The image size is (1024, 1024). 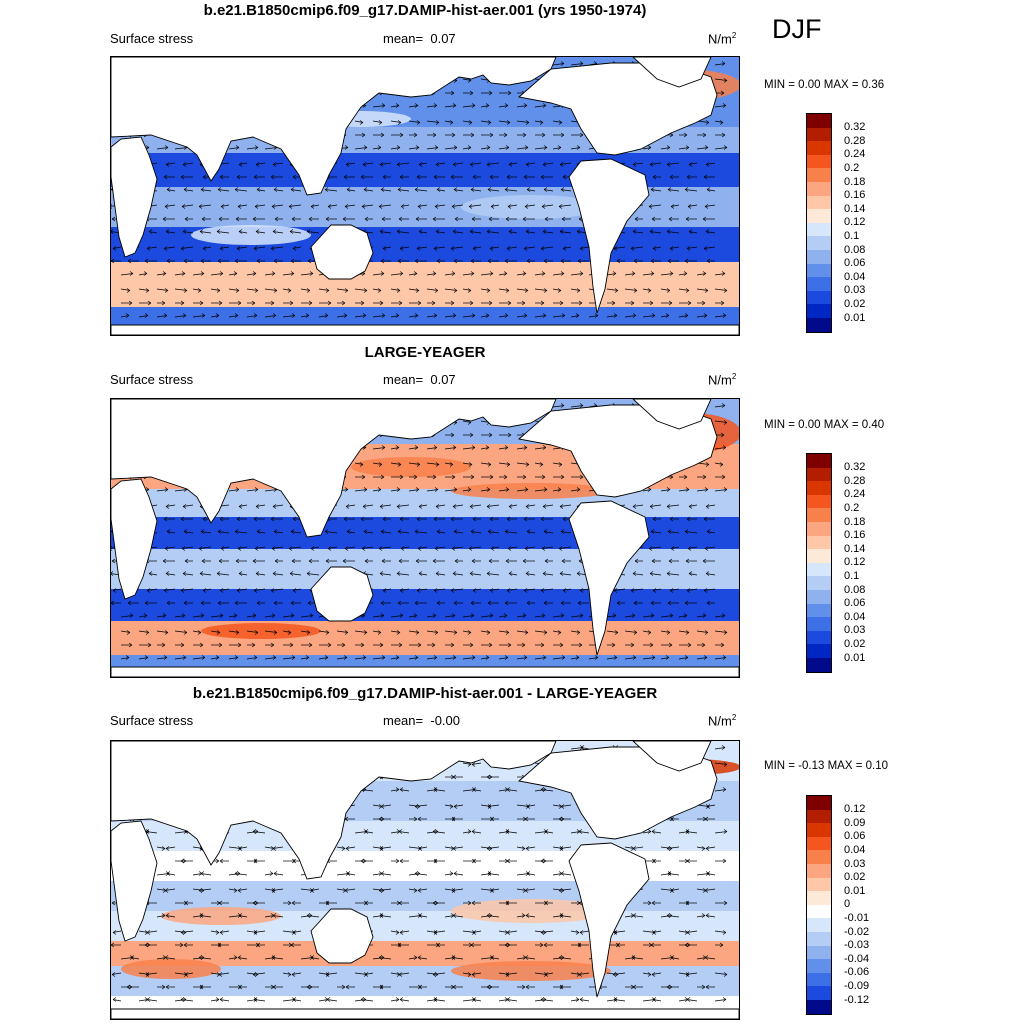 What do you see at coordinates (403, 379) in the screenshot?
I see `panel-2-mean-label: mean=` at bounding box center [403, 379].